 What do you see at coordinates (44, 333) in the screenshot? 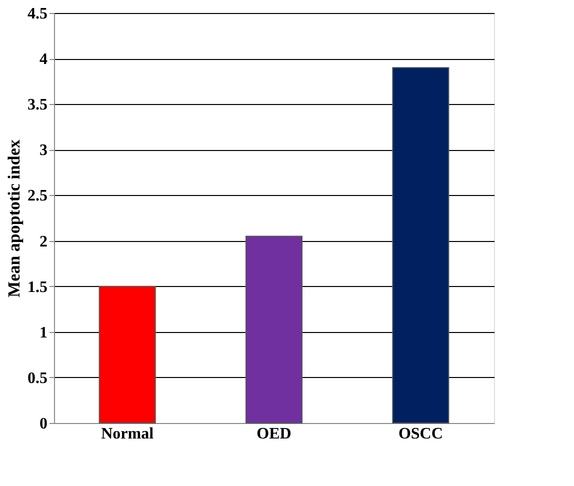
I see `y-tick-label: 1` at bounding box center [44, 333].